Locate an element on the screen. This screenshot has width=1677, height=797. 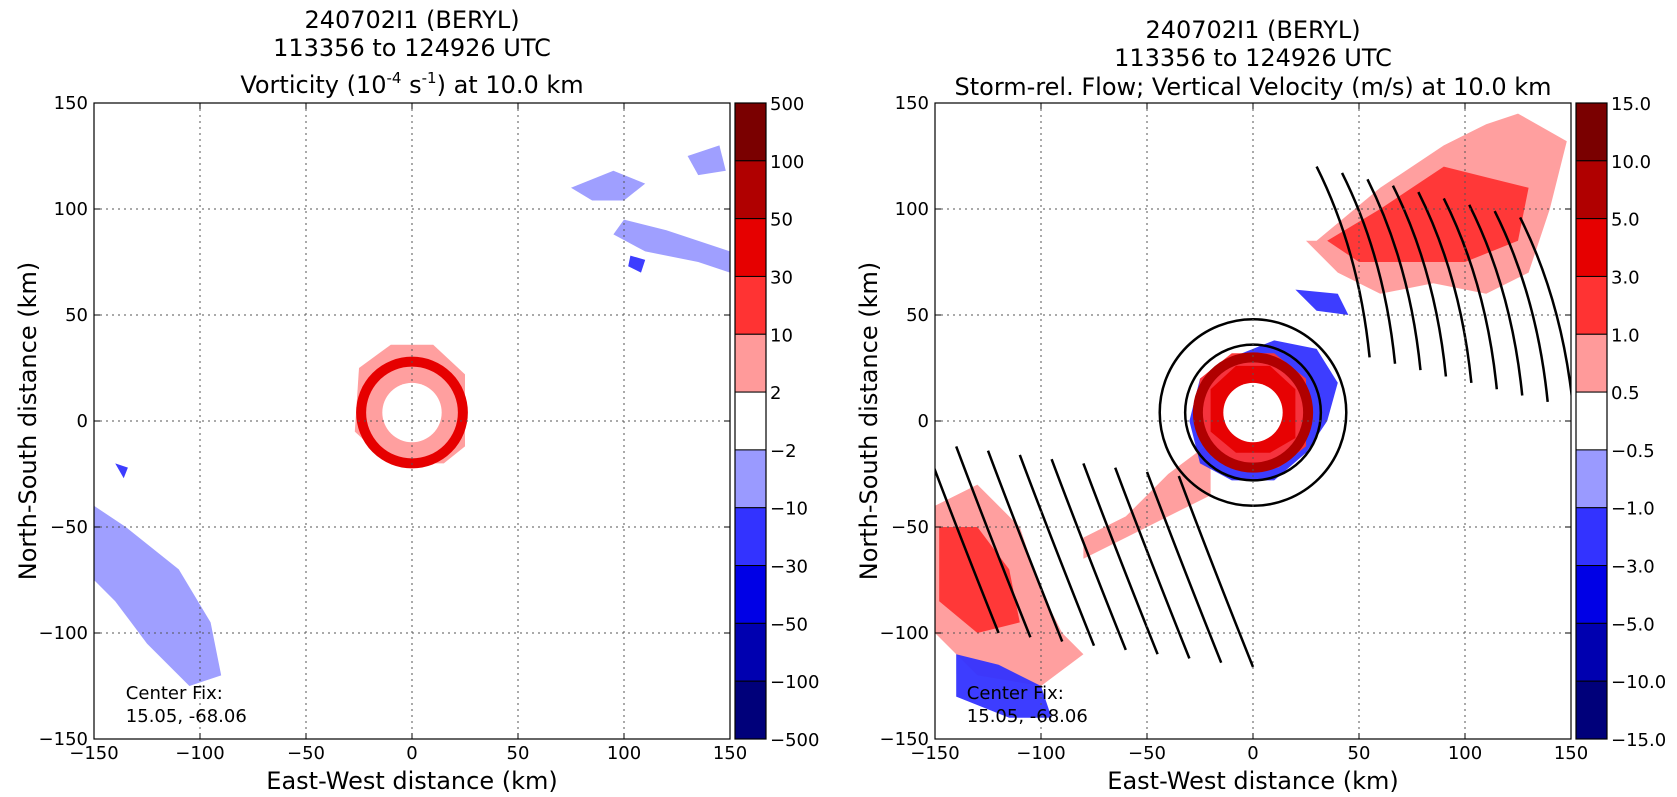
colorbar-label: 3.0 is located at coordinates (1625, 277).